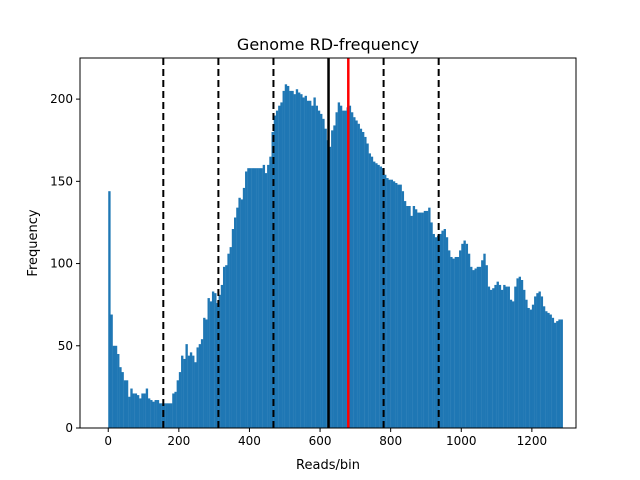 The image size is (640, 480). What do you see at coordinates (461, 441) in the screenshot?
I see `x-tick-label: 1000` at bounding box center [461, 441].